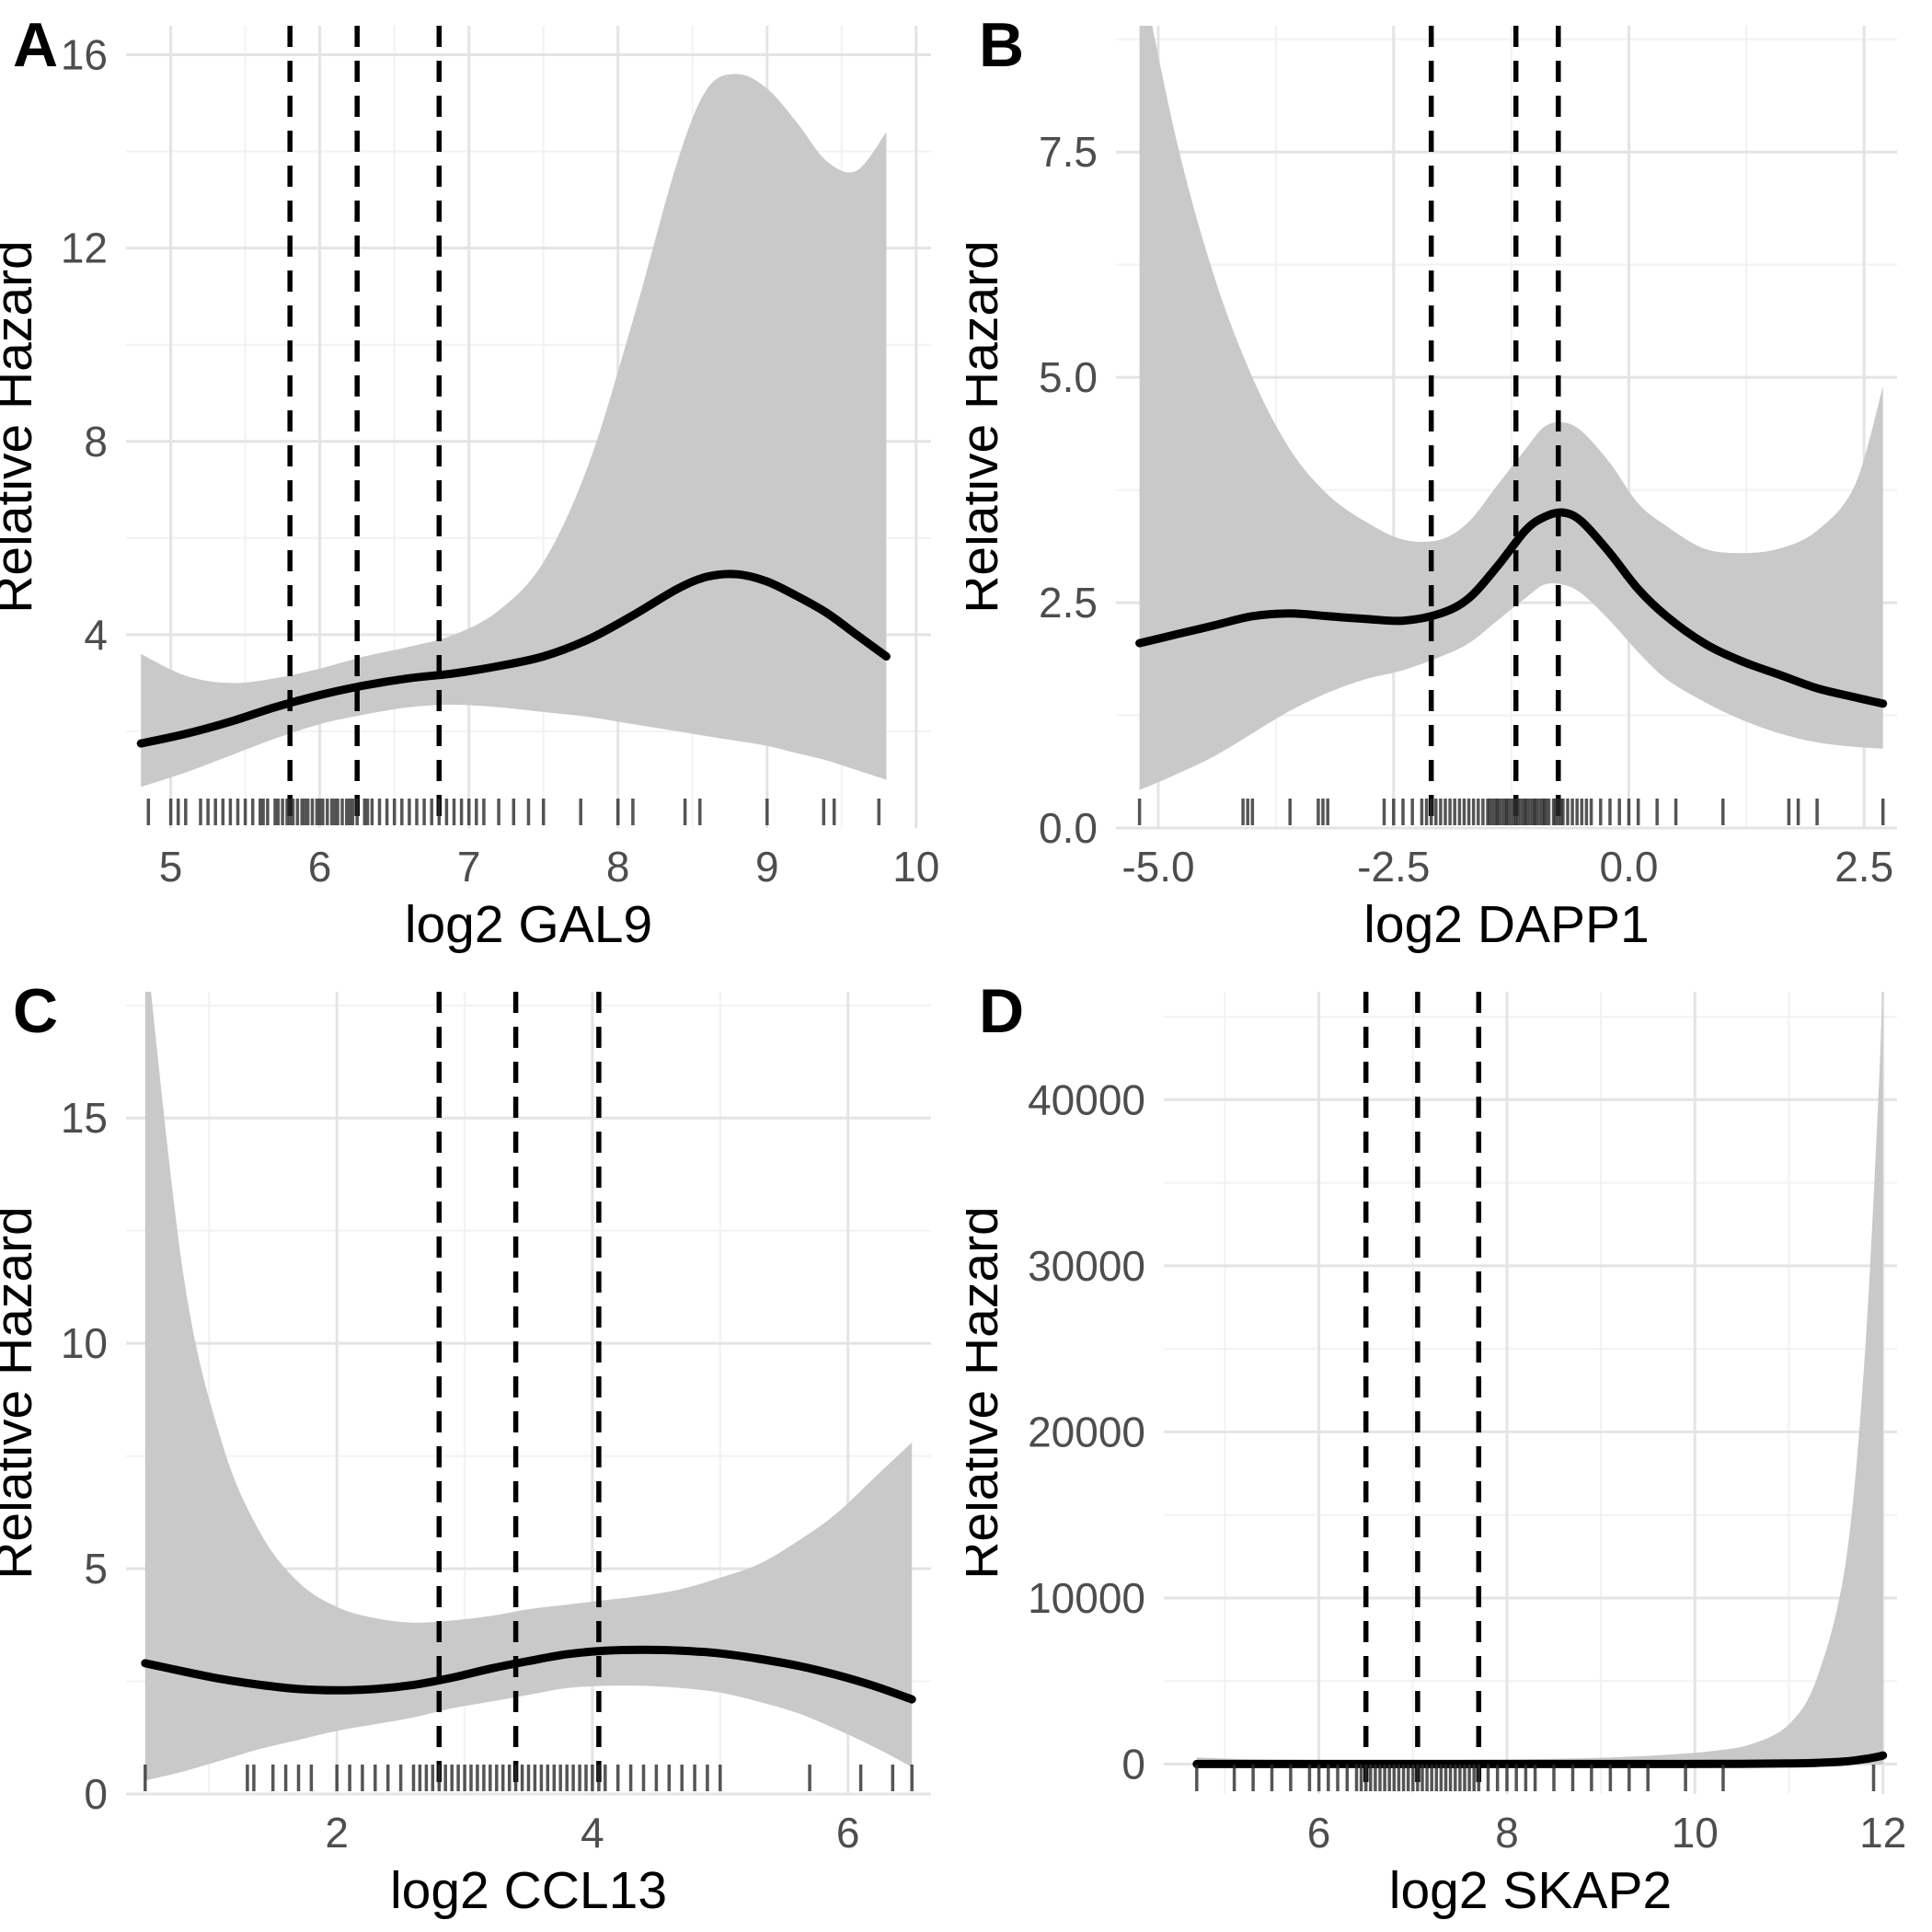  What do you see at coordinates (1068, 152) in the screenshot?
I see `y-tick-label: 7.5` at bounding box center [1068, 152].